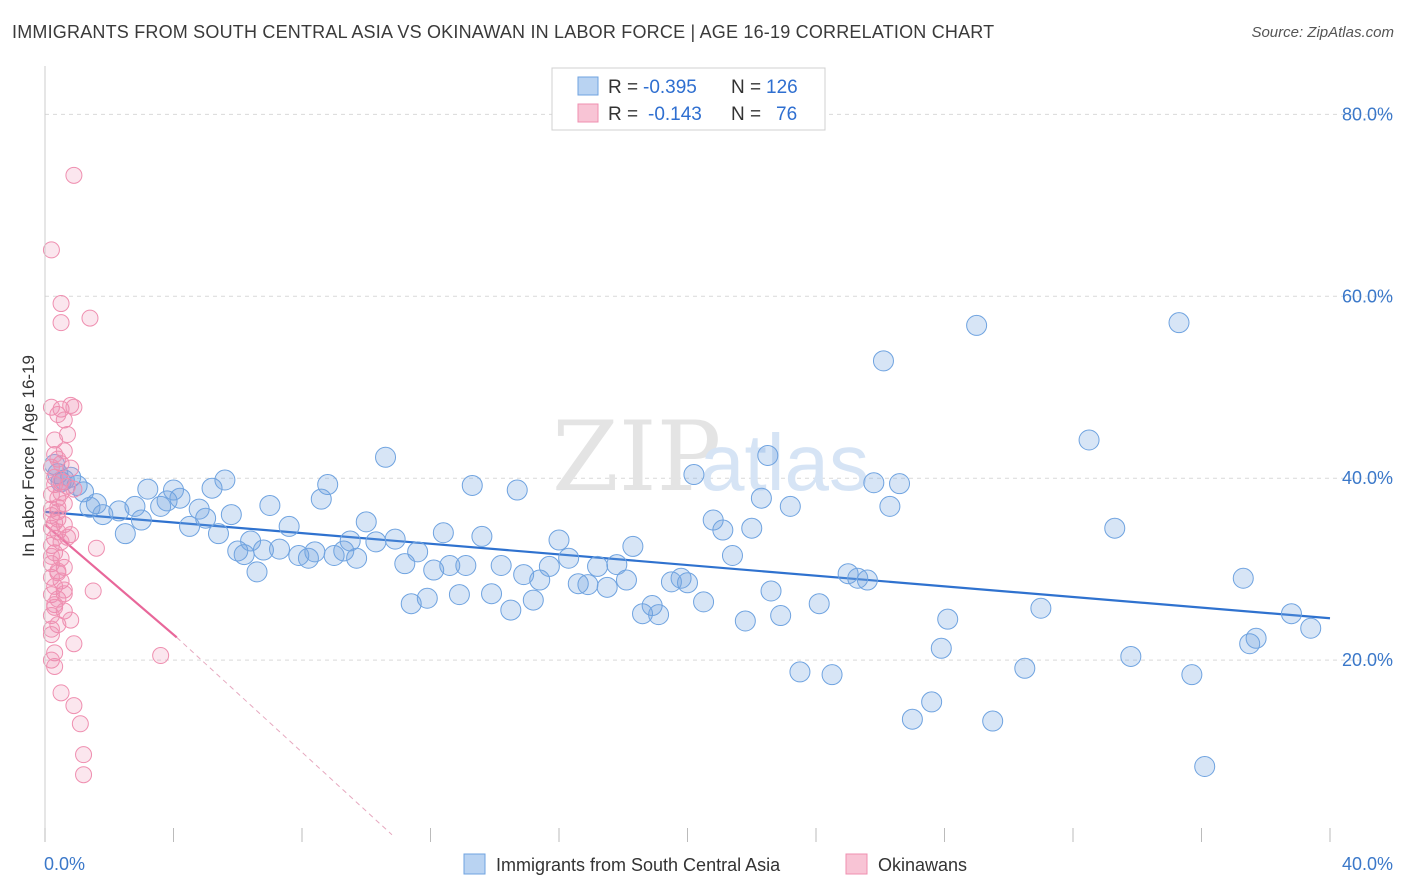  Describe the element at coordinates (784, 462) in the screenshot. I see `watermark-atlas: atlas` at that location.